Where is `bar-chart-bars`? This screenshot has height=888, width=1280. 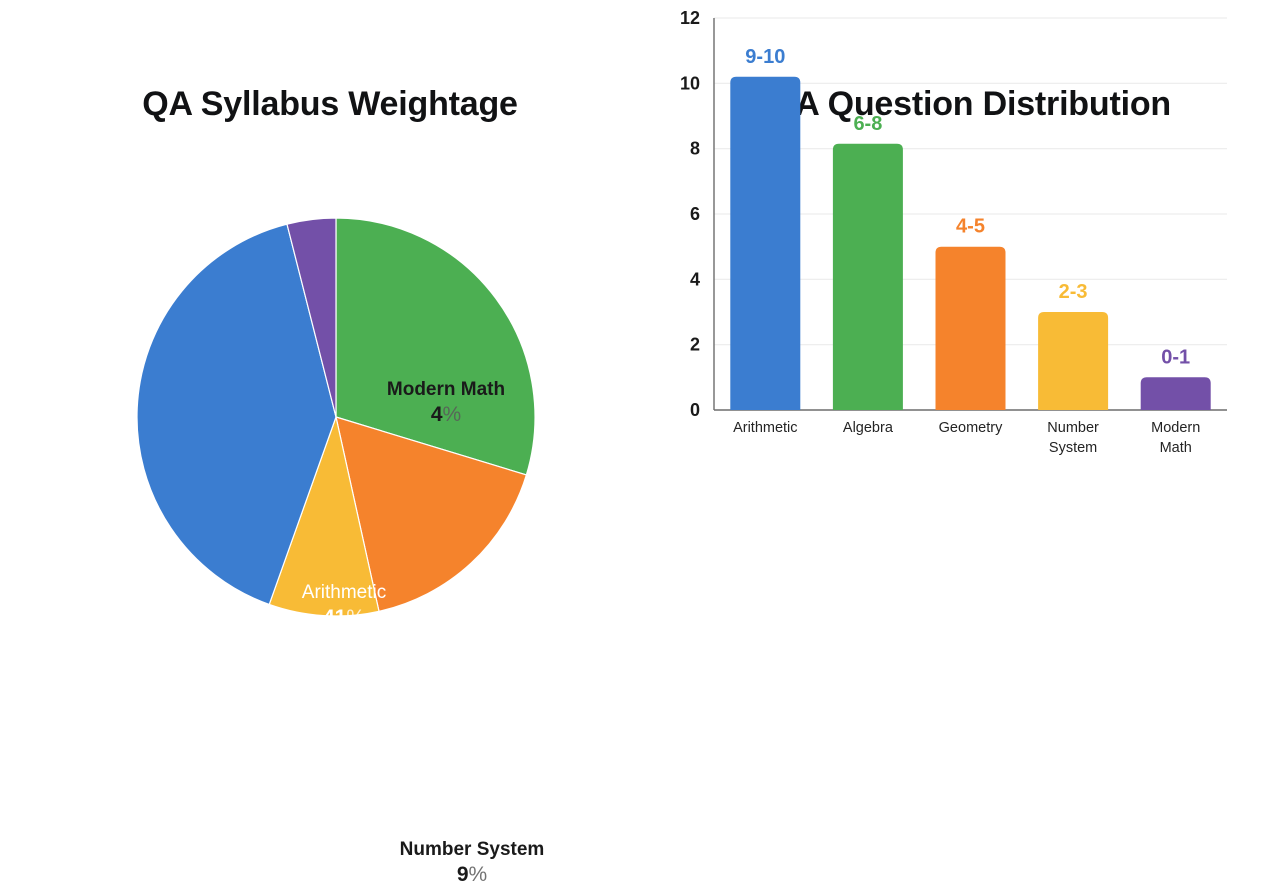
bar-chart-bars is located at coordinates (970, 243).